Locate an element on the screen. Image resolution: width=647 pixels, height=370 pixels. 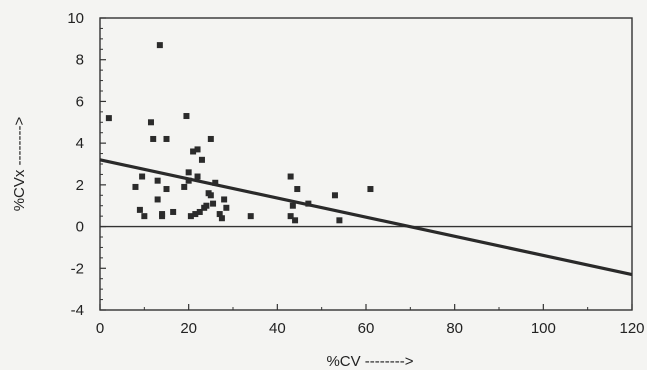
y-axis-title: %CVx --------> is located at coordinates (19, 163).